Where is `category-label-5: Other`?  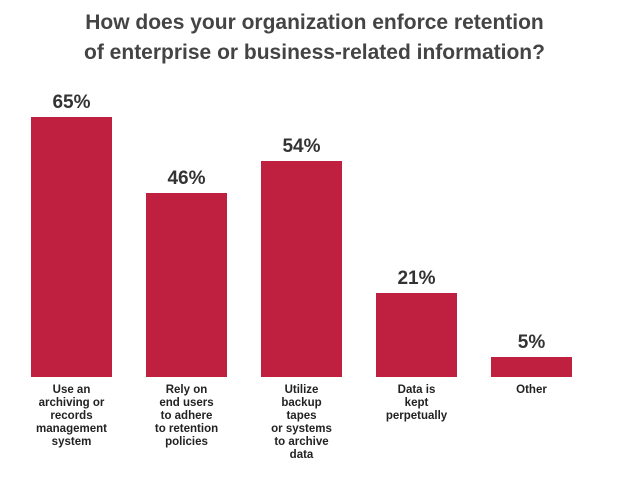 category-label-5: Other is located at coordinates (531, 390).